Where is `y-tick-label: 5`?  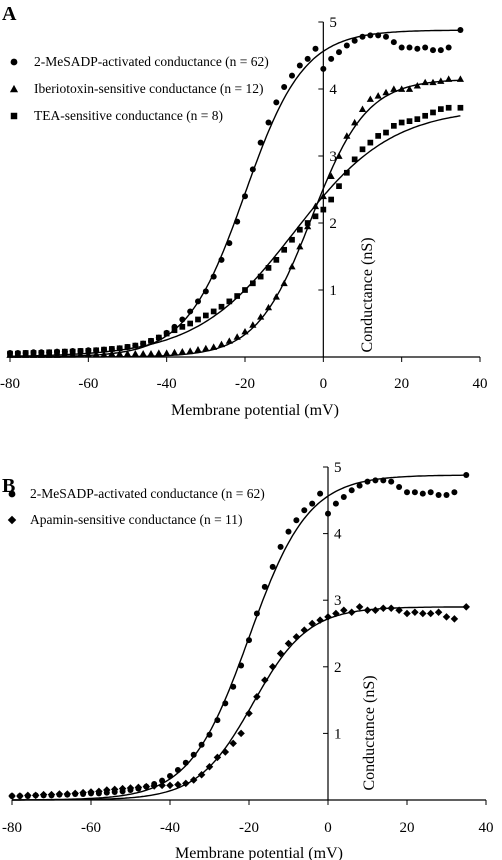
y-tick-label: 5 is located at coordinates (333, 23).